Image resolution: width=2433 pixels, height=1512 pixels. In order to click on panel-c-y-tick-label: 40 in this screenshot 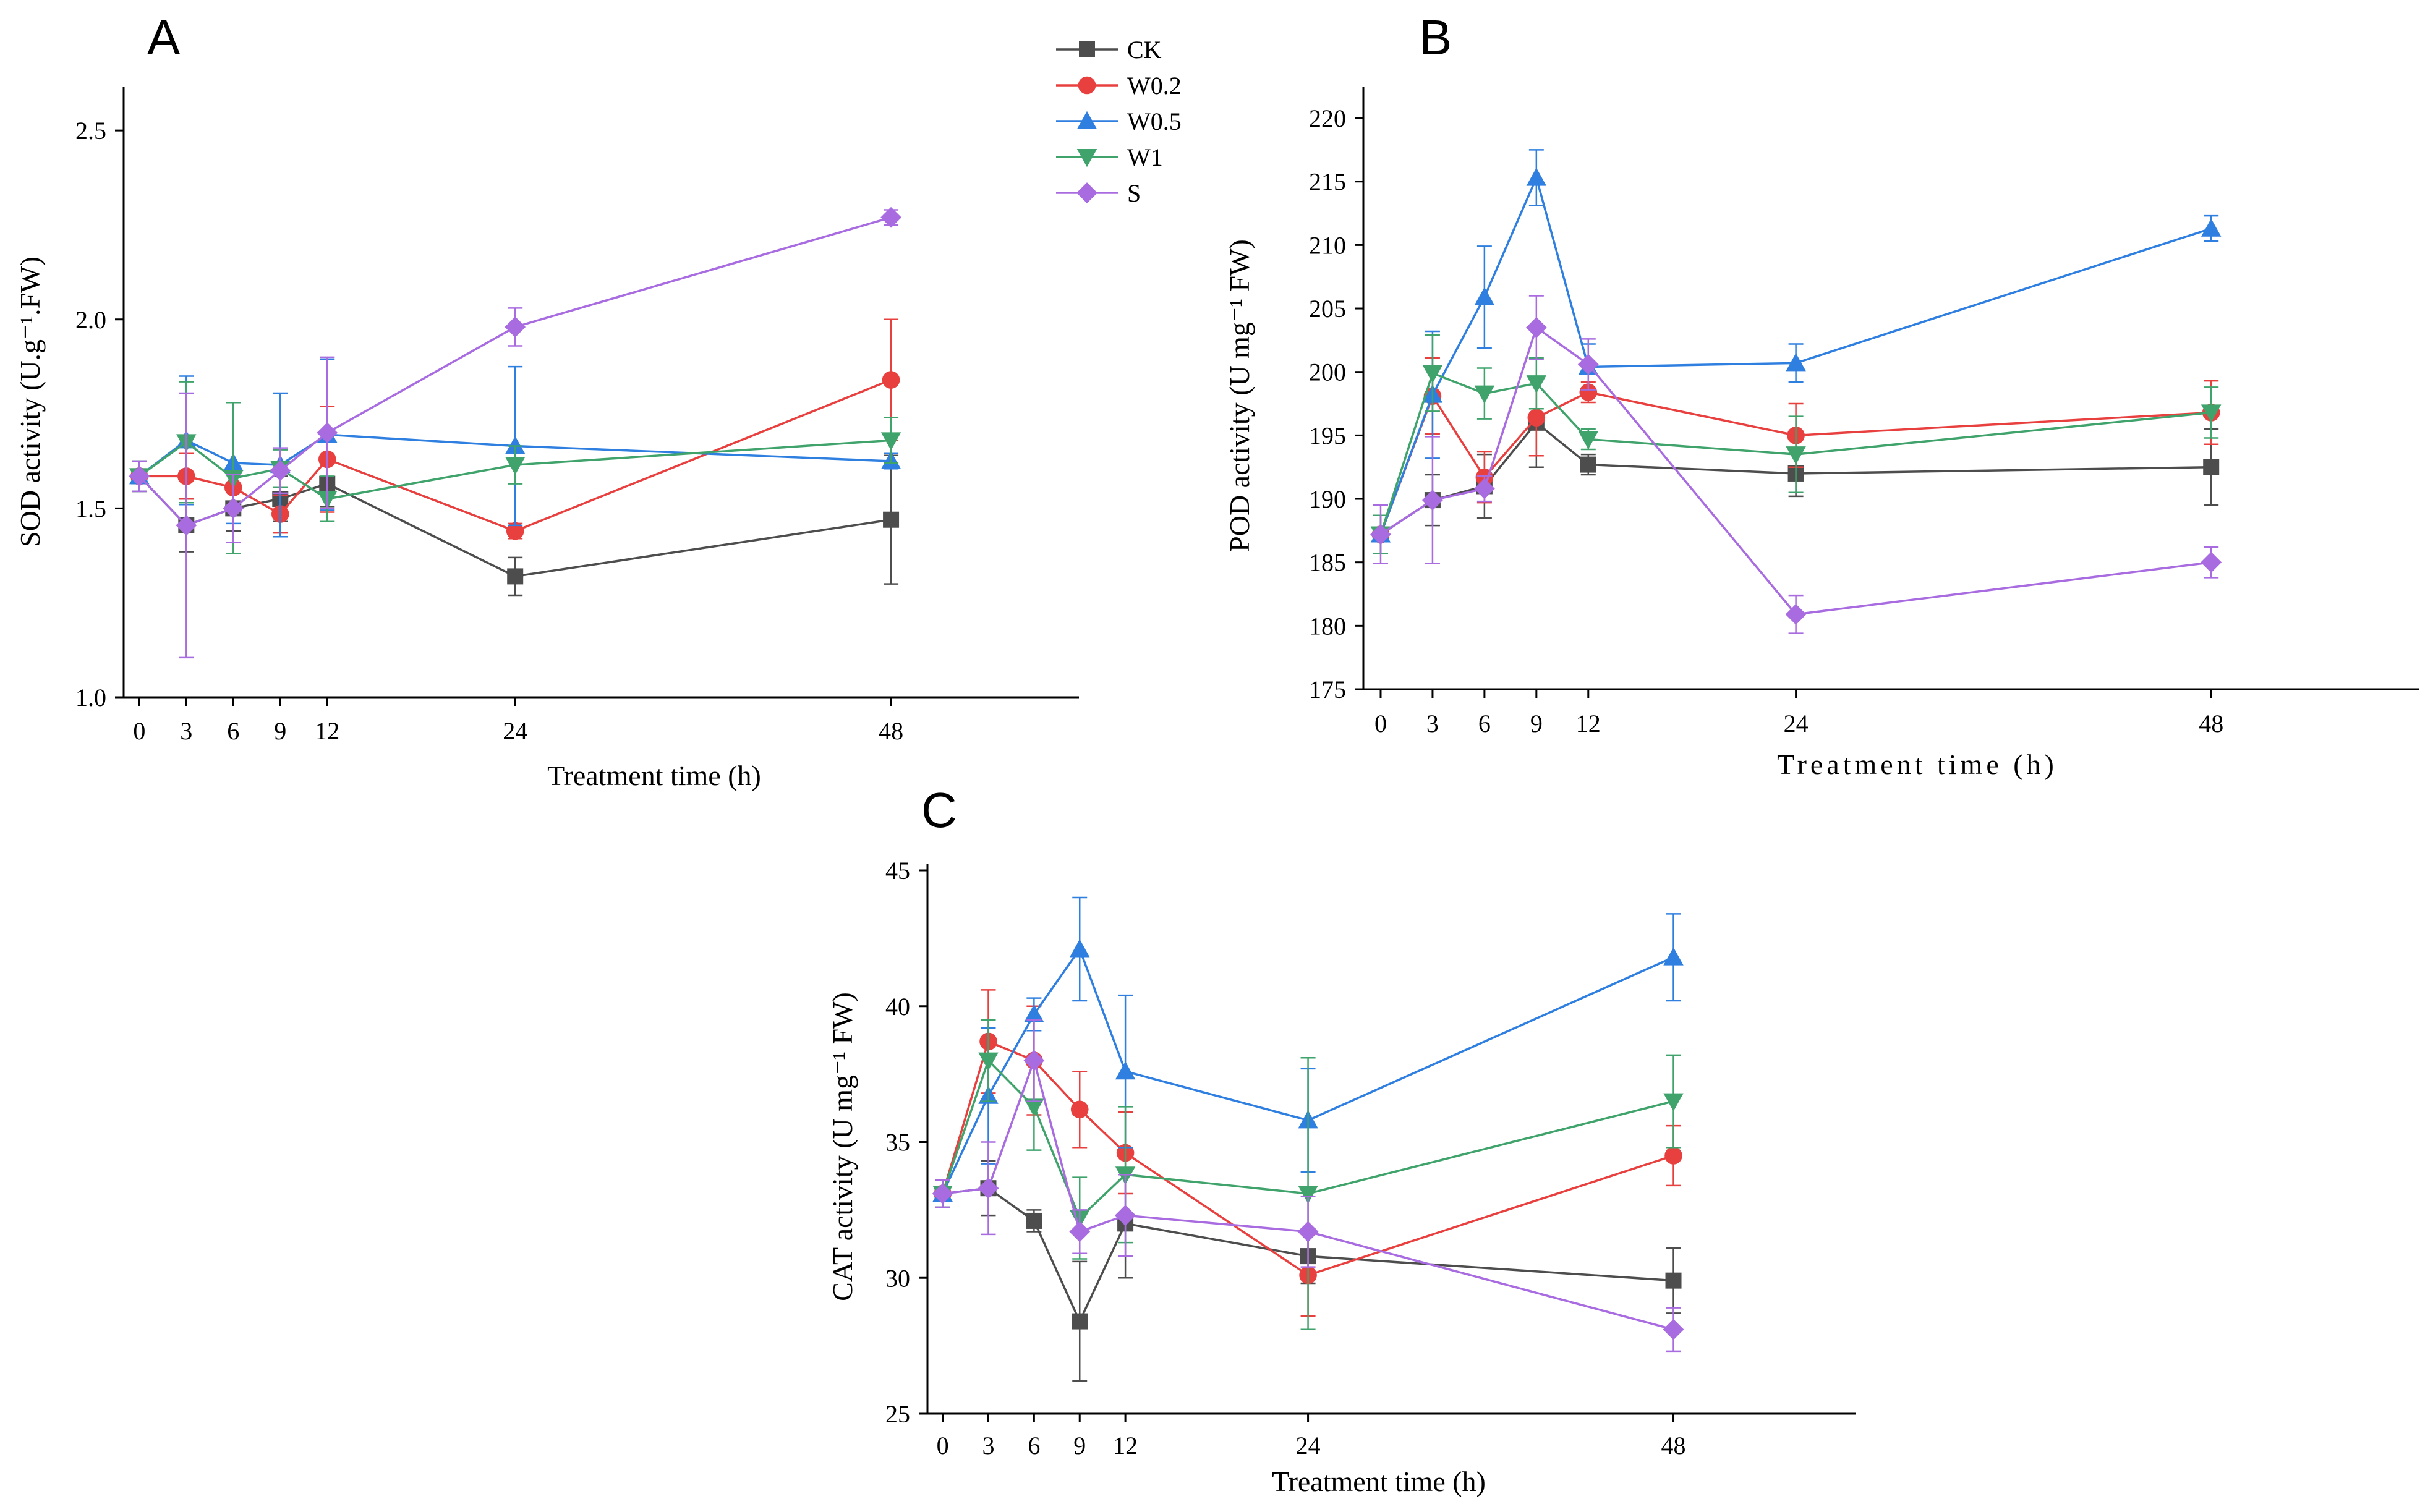, I will do `click(897, 1007)`.